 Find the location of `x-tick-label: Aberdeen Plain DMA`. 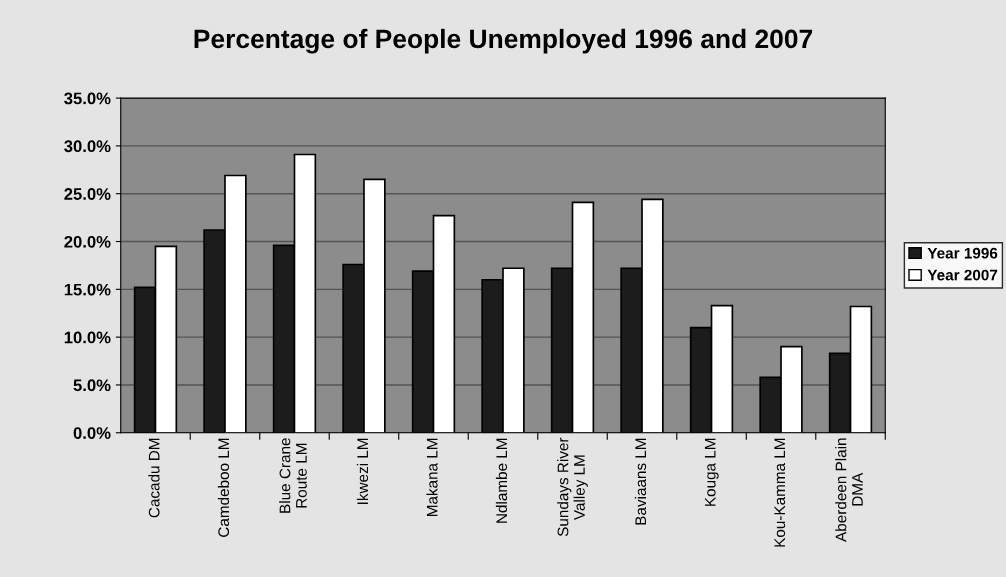

x-tick-label: Aberdeen Plain DMA is located at coordinates (849, 490).